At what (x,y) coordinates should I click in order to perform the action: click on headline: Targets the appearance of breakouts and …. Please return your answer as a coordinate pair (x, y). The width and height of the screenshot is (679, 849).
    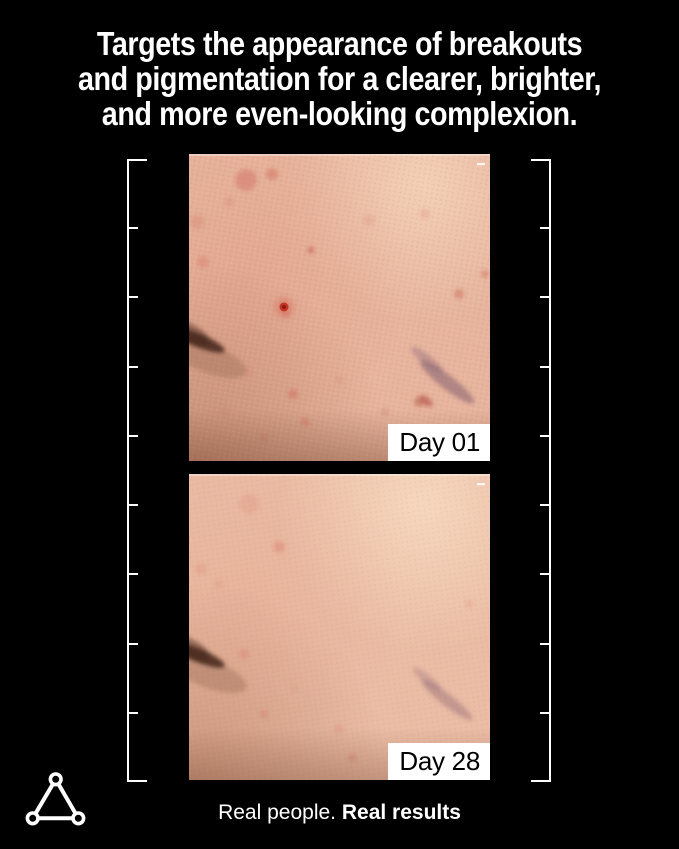
    Looking at the image, I should click on (339, 78).